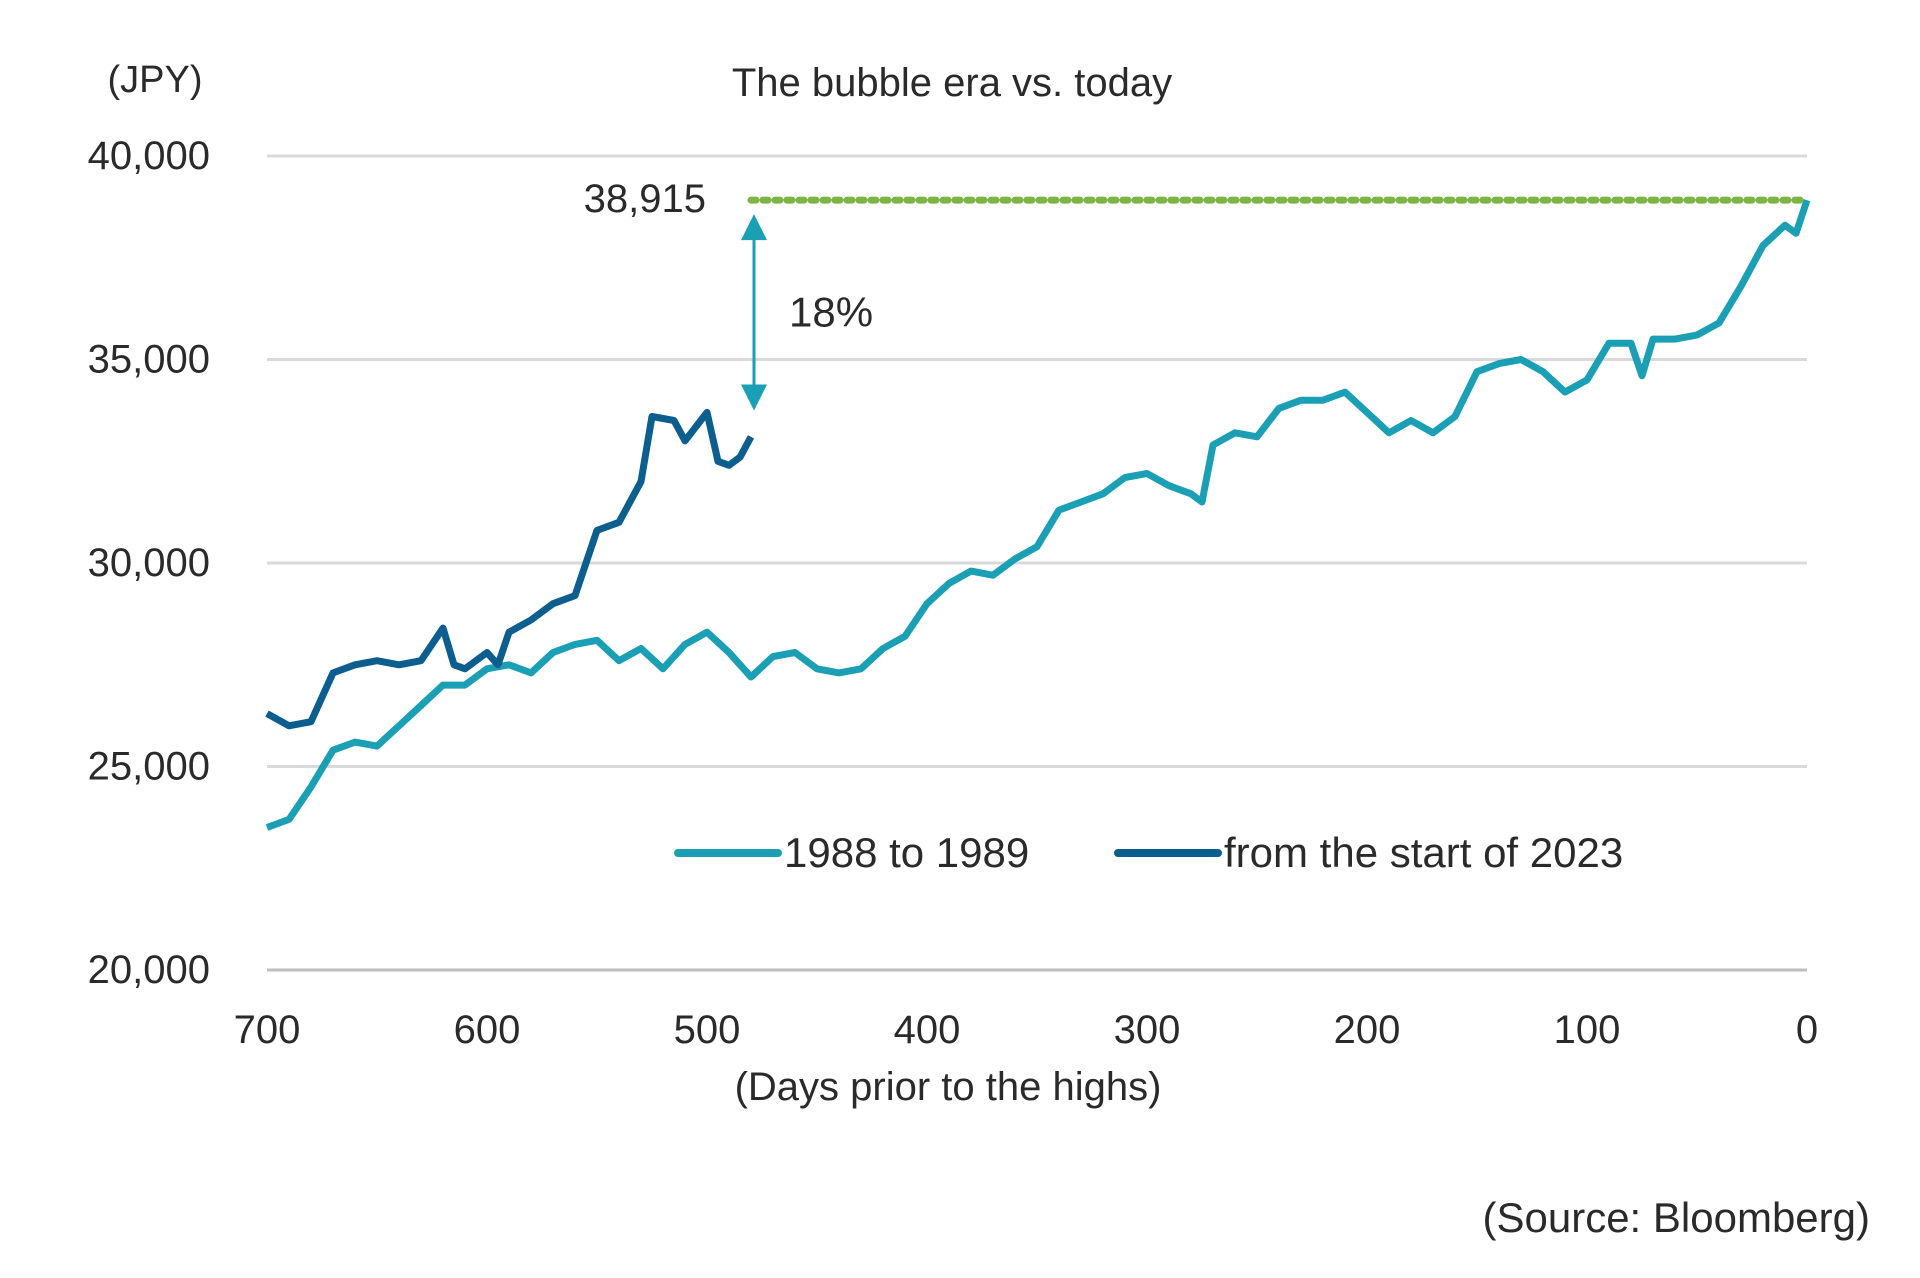 The height and width of the screenshot is (1278, 1920). Describe the element at coordinates (952, 83) in the screenshot. I see `chart-title: The bubble era vs. today` at that location.